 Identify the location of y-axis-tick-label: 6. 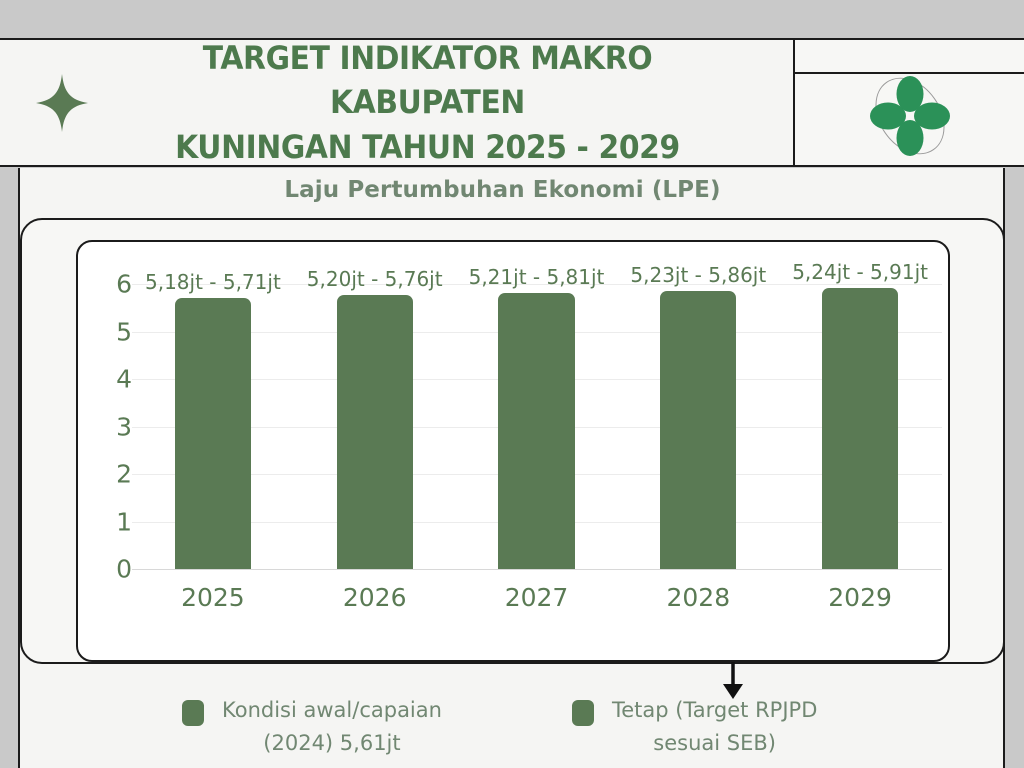
(124, 284).